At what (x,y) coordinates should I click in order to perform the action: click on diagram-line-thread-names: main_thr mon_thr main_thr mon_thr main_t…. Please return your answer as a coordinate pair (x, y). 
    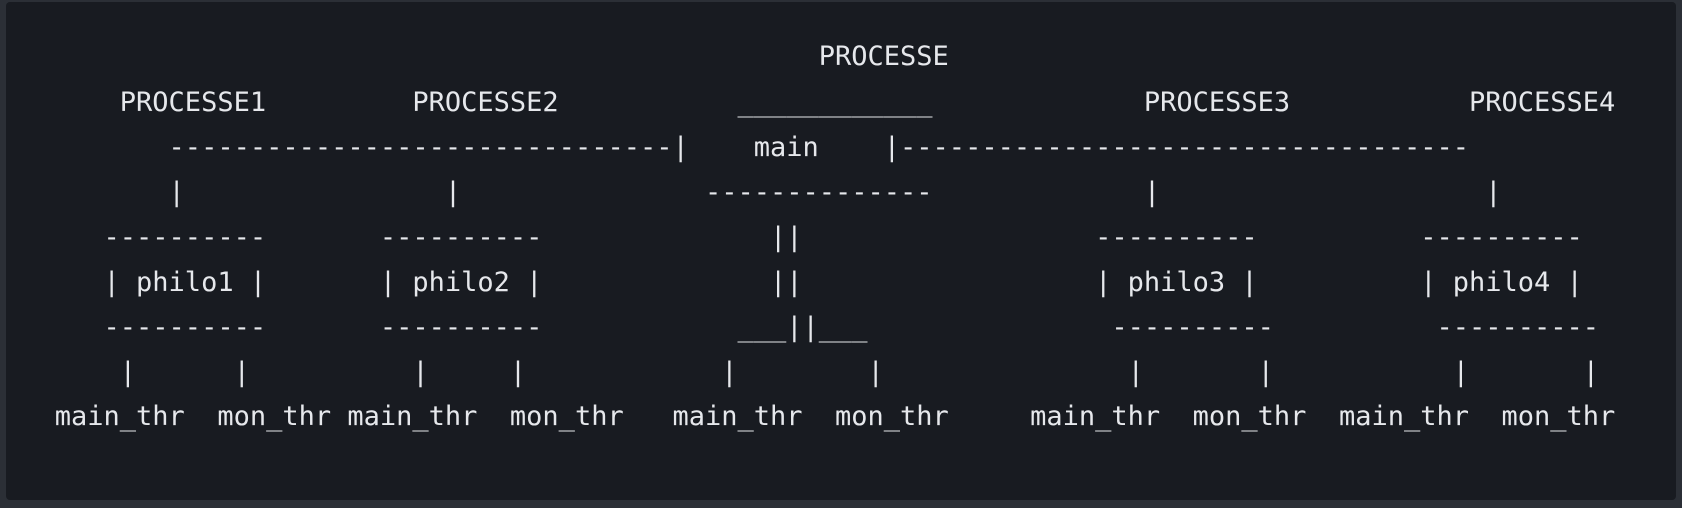
    Looking at the image, I should click on (811, 416).